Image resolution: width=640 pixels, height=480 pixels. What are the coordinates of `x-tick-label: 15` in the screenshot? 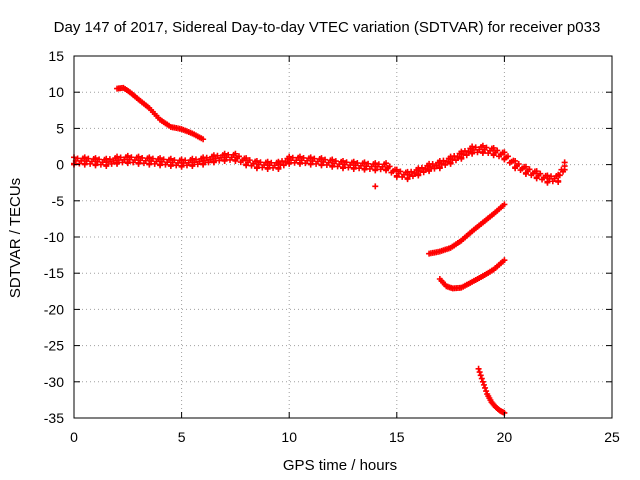 It's located at (397, 437).